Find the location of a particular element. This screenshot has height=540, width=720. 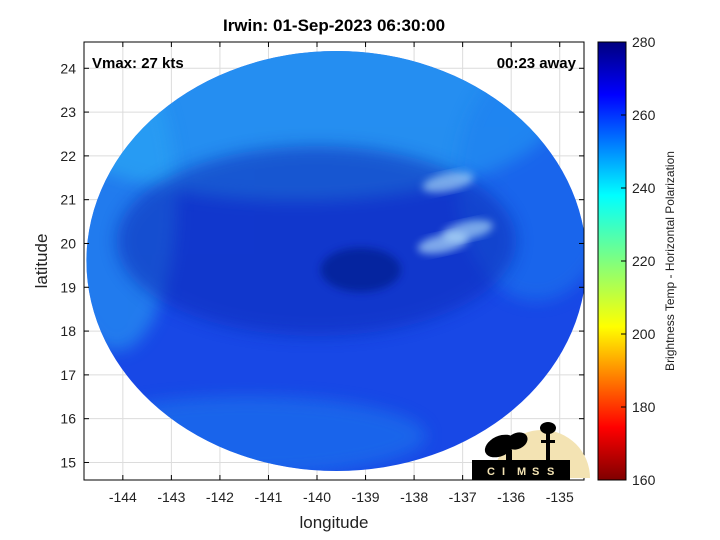

x-tick-label: -138 is located at coordinates (414, 497).